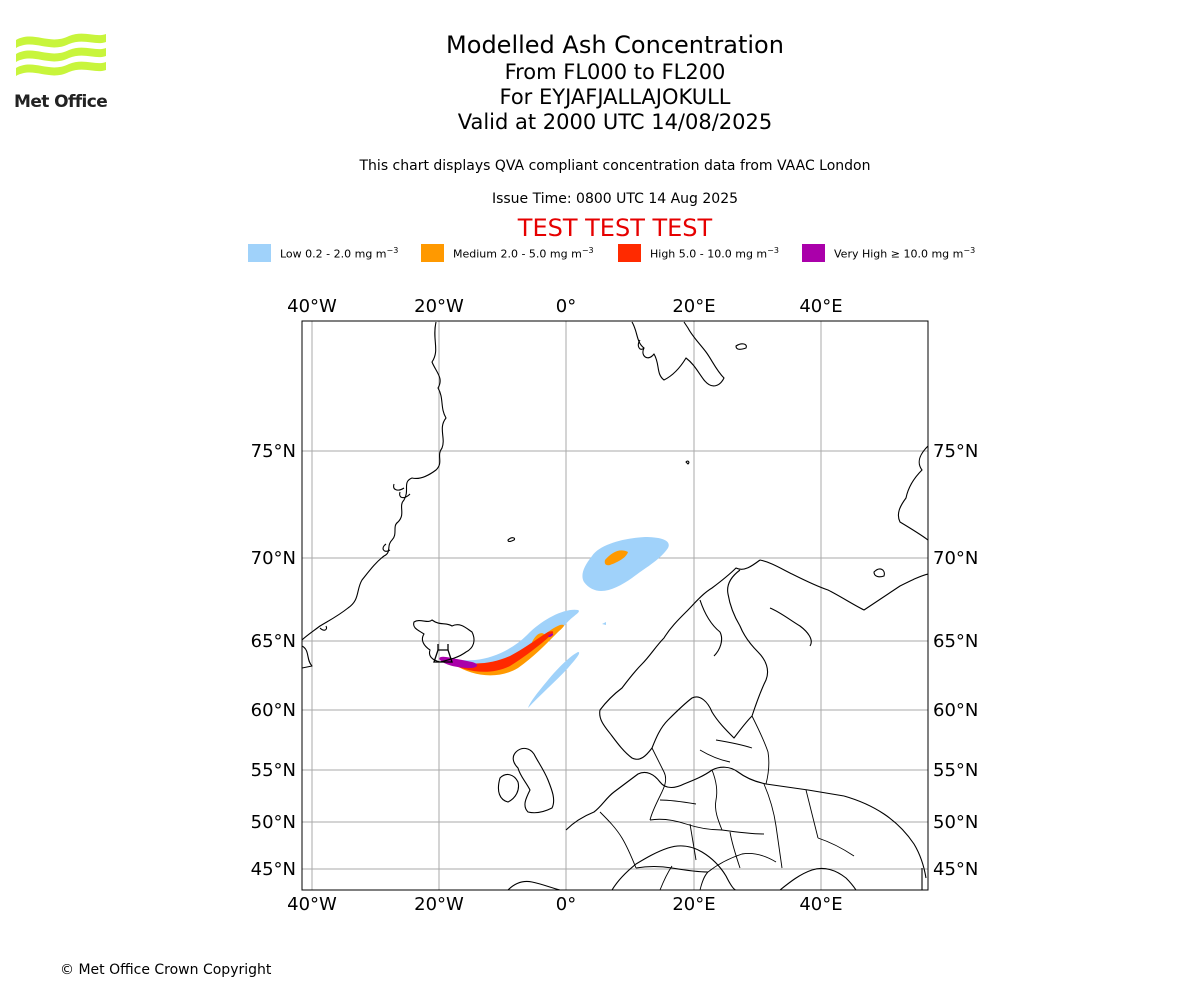  I want to click on legend-swatch-medium, so click(432, 253).